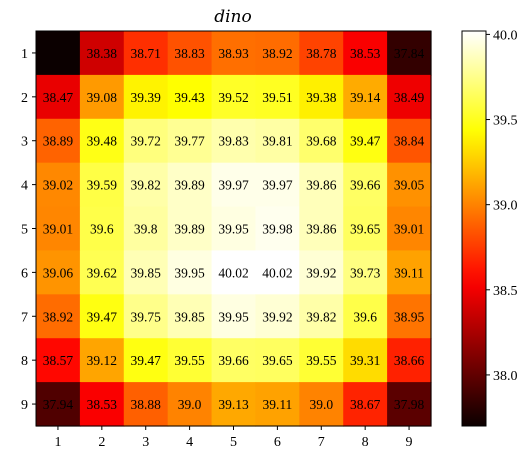  What do you see at coordinates (28, 230) in the screenshot?
I see `y-axis: 1 2 3 4 5 6 7 8 9` at bounding box center [28, 230].